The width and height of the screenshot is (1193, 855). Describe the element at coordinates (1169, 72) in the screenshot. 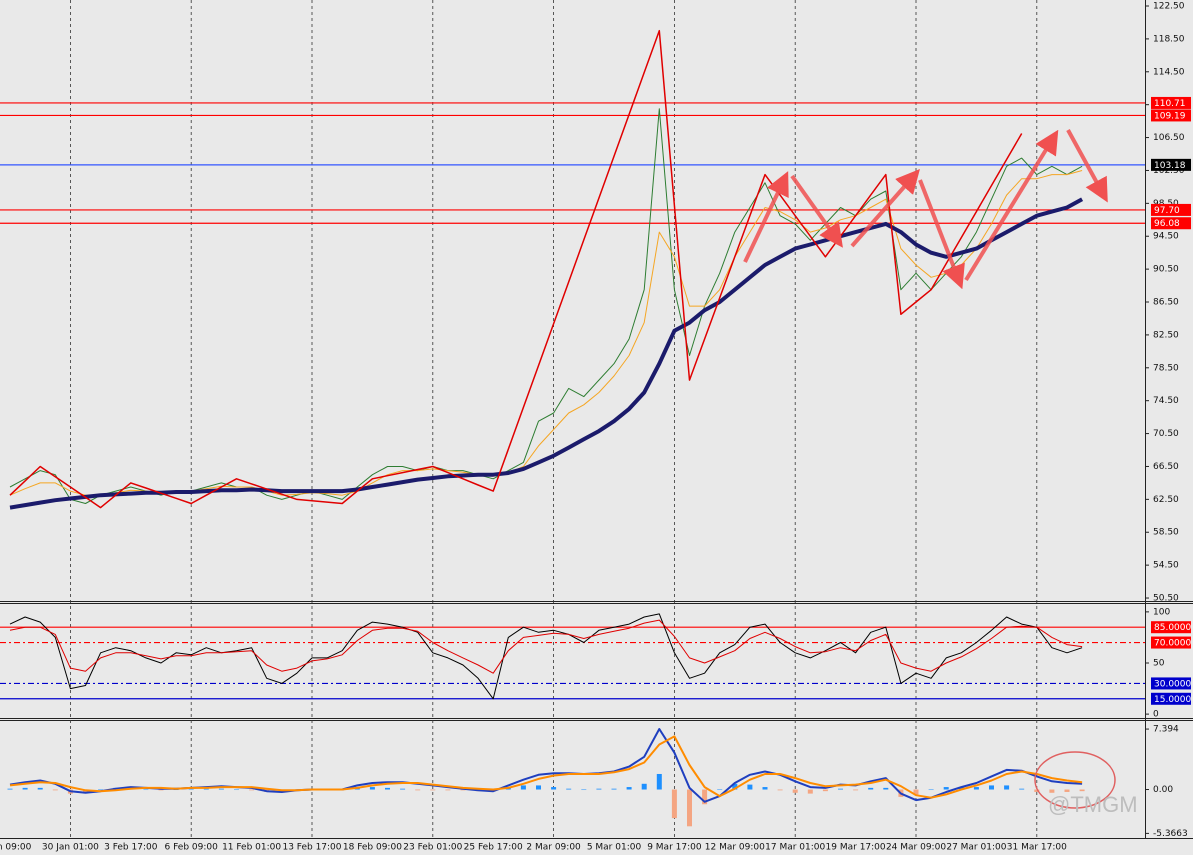

I see `y-tick-label: 114.50` at that location.